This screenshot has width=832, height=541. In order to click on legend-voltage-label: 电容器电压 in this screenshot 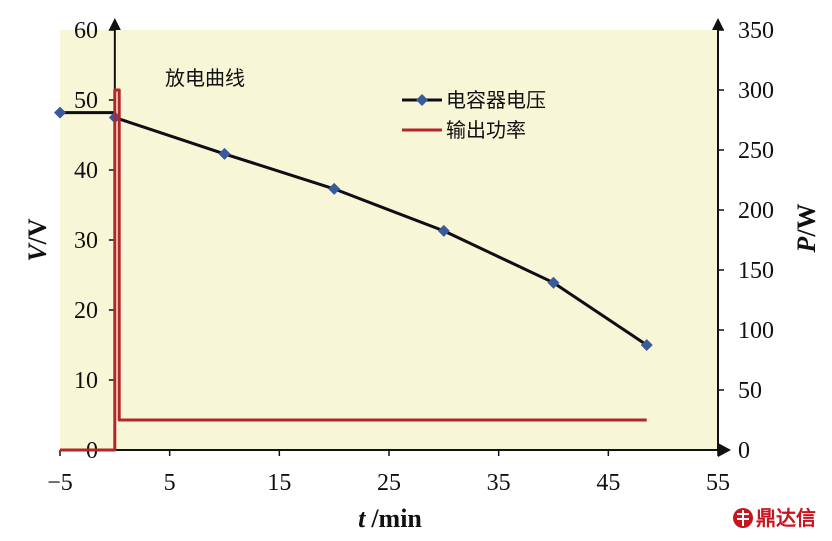, I will do `click(496, 100)`.